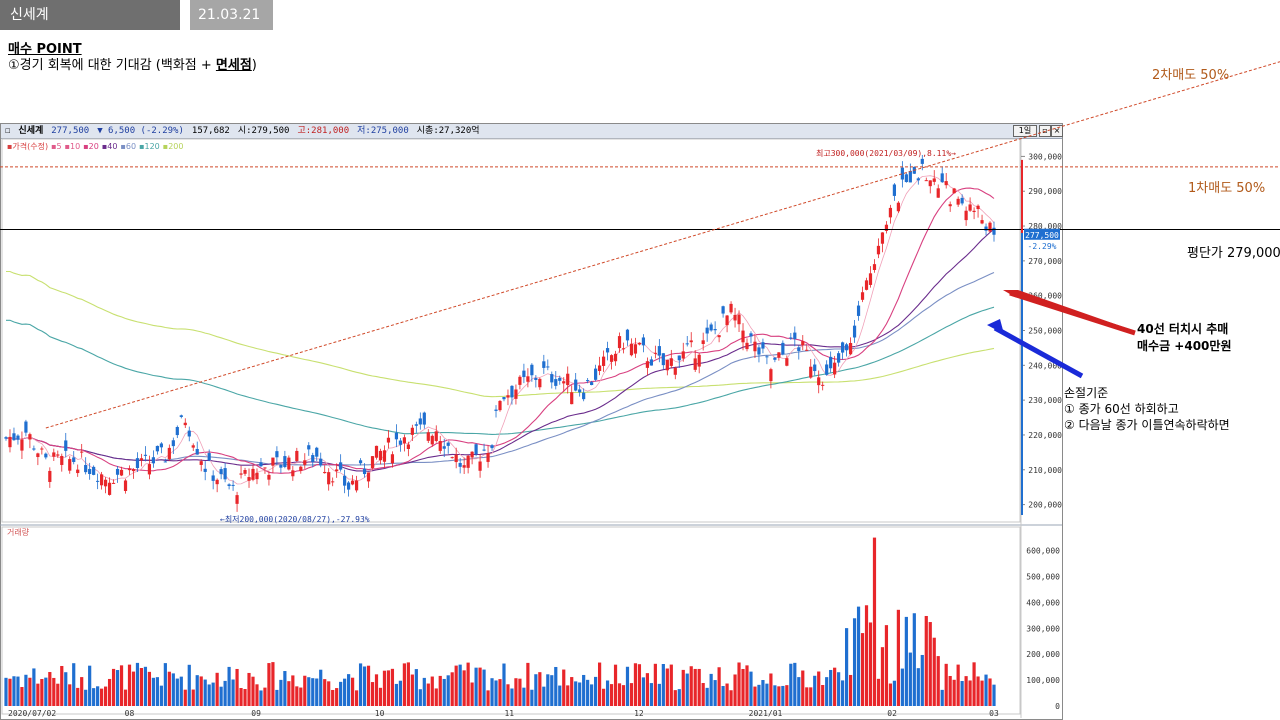  What do you see at coordinates (1057, 131) in the screenshot?
I see `close-icon: ×` at bounding box center [1057, 131].